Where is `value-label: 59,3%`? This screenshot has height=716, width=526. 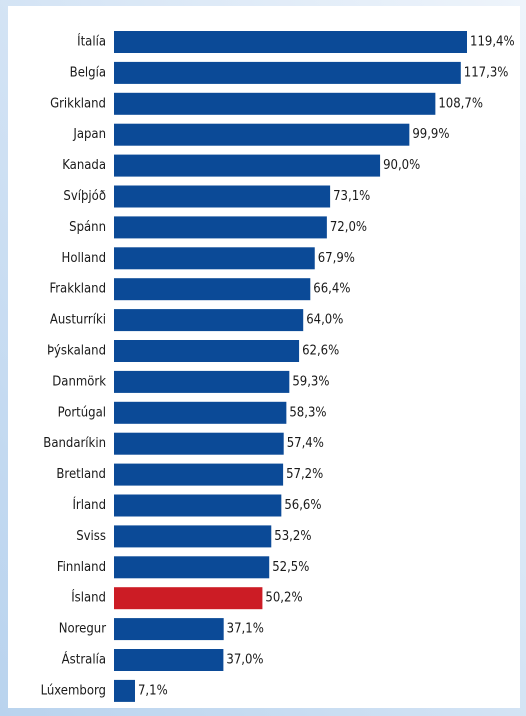
value-label: 59,3% is located at coordinates (310, 381).